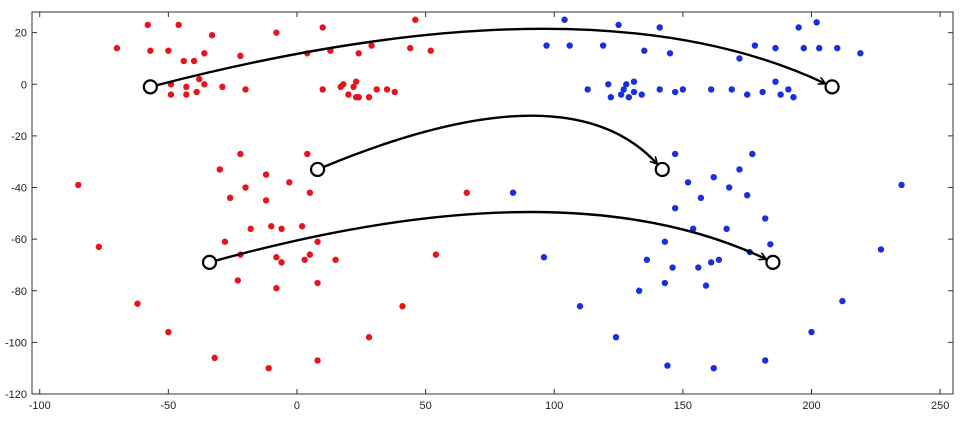  I want to click on y-tick-label: -40, so click(19, 189).